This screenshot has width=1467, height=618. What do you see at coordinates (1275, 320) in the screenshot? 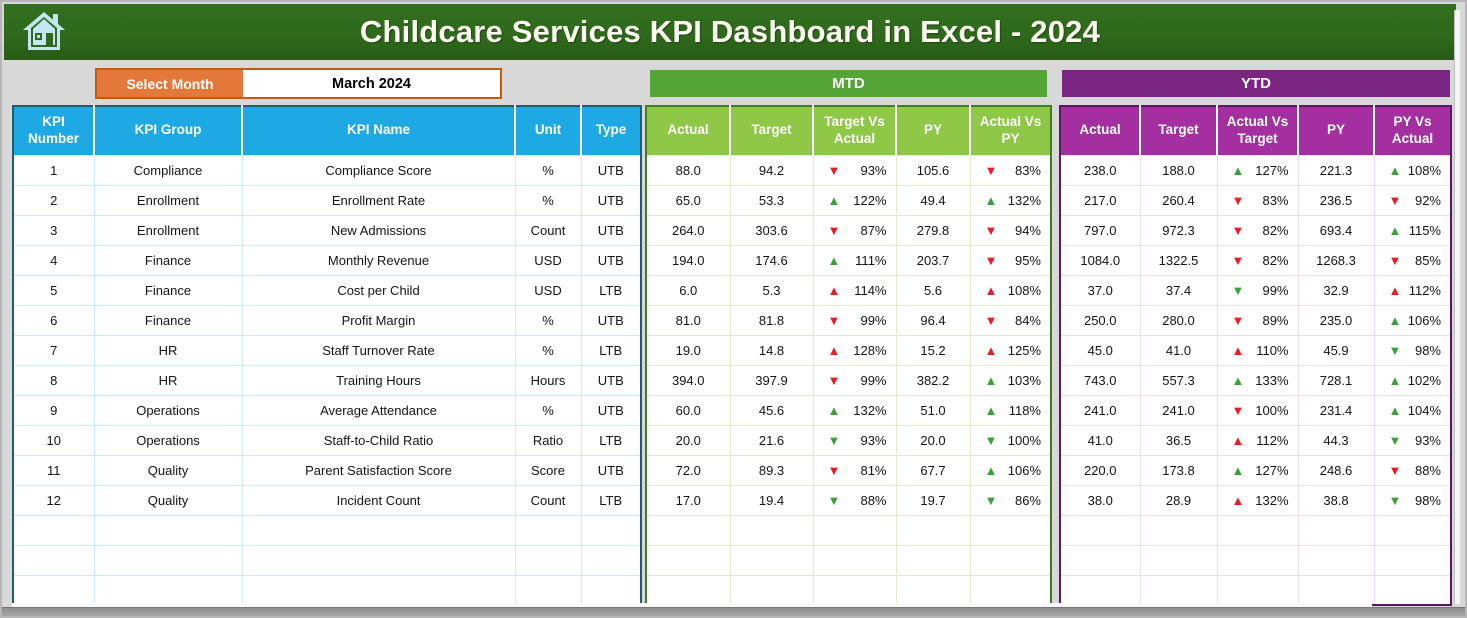
I see `trend-value: 89%` at bounding box center [1275, 320].